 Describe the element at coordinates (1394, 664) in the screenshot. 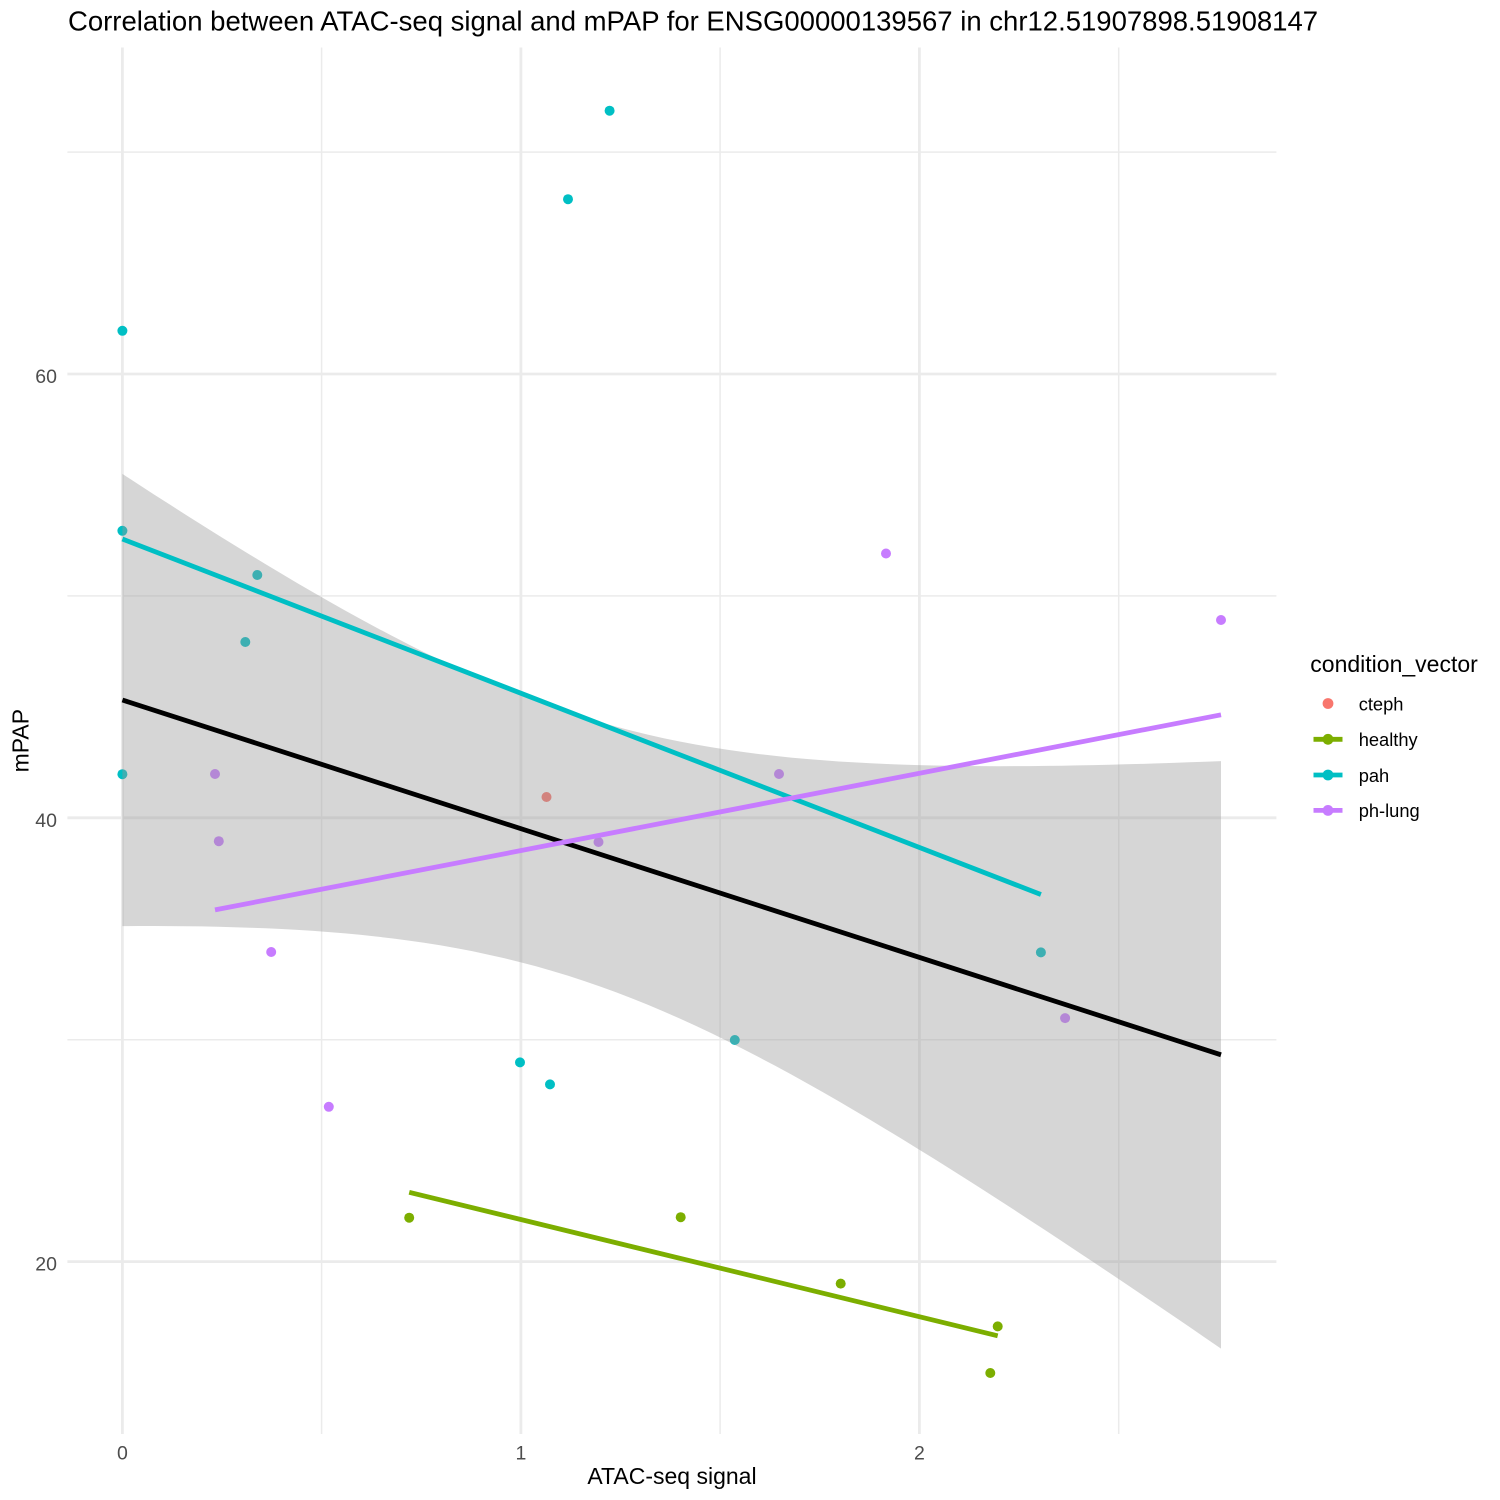

I see `svg-text: condition_vector` at that location.